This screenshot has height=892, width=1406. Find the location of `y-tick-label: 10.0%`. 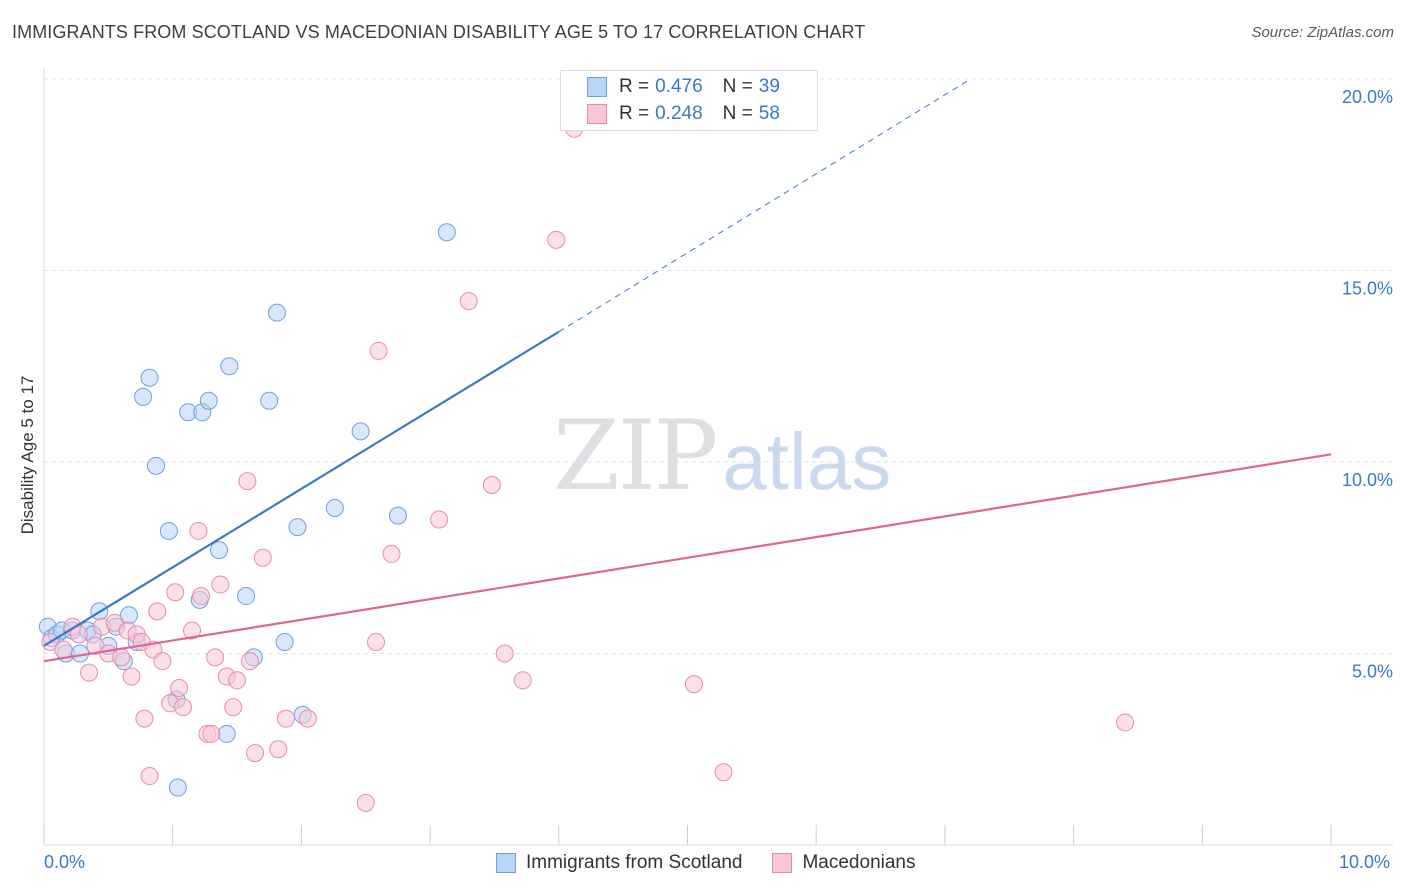

y-tick-label: 10.0% is located at coordinates (1367, 480).